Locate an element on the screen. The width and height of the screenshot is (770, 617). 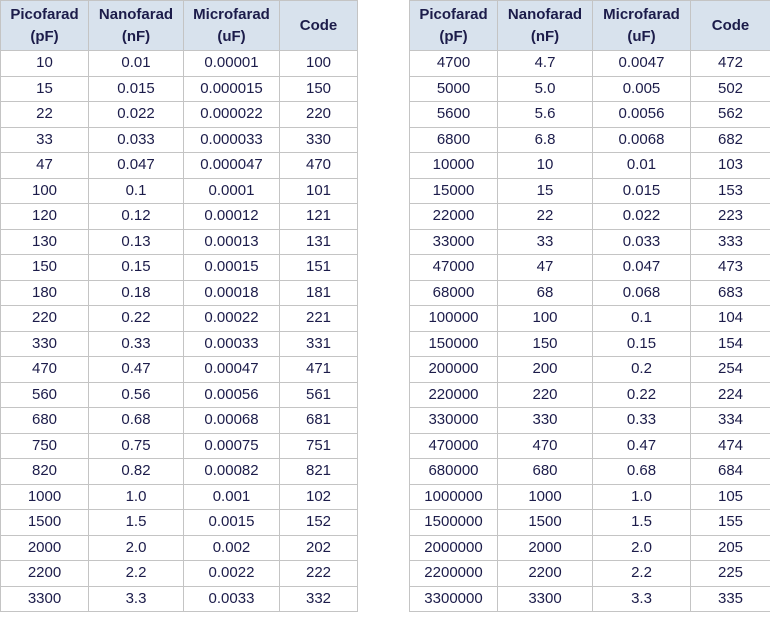
cell: 5000 is located at coordinates (453, 88).